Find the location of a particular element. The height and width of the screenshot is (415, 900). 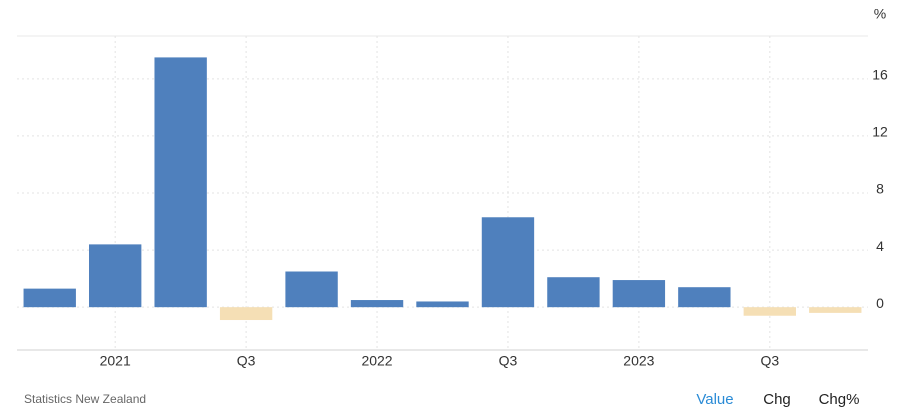

y-tick-label: 16 is located at coordinates (880, 75).